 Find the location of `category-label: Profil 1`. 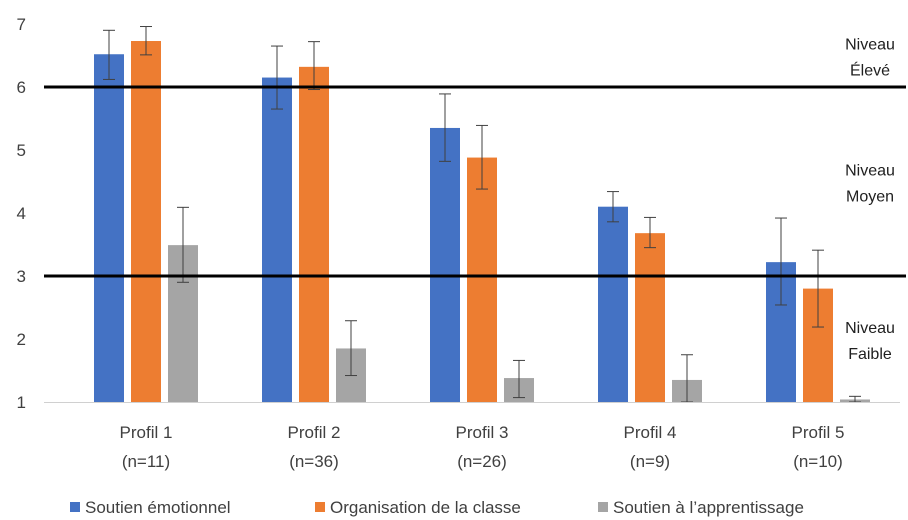

category-label: Profil 1 is located at coordinates (146, 432).